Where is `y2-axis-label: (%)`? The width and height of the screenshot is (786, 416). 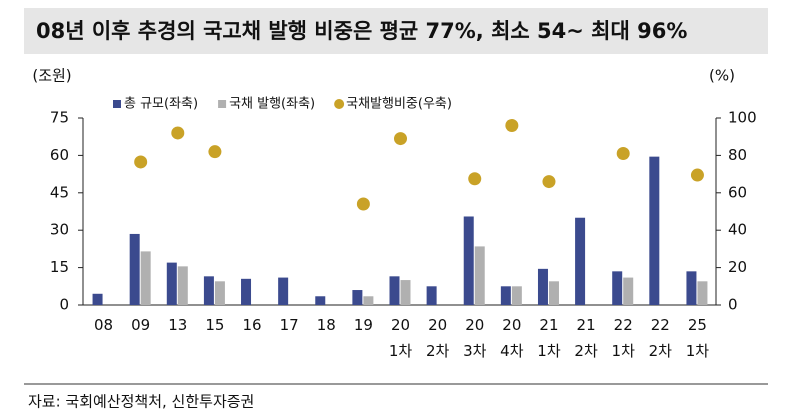
y2-axis-label: (%) is located at coordinates (722, 76).